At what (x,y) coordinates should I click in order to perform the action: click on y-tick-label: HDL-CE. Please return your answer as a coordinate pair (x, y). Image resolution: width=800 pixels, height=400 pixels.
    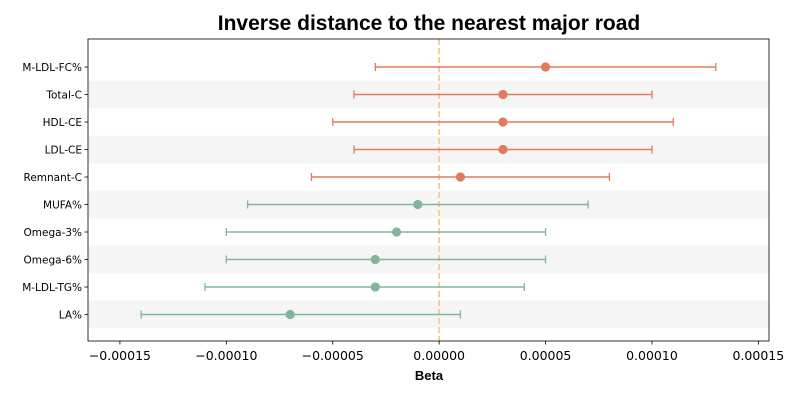
    Looking at the image, I should click on (62, 123).